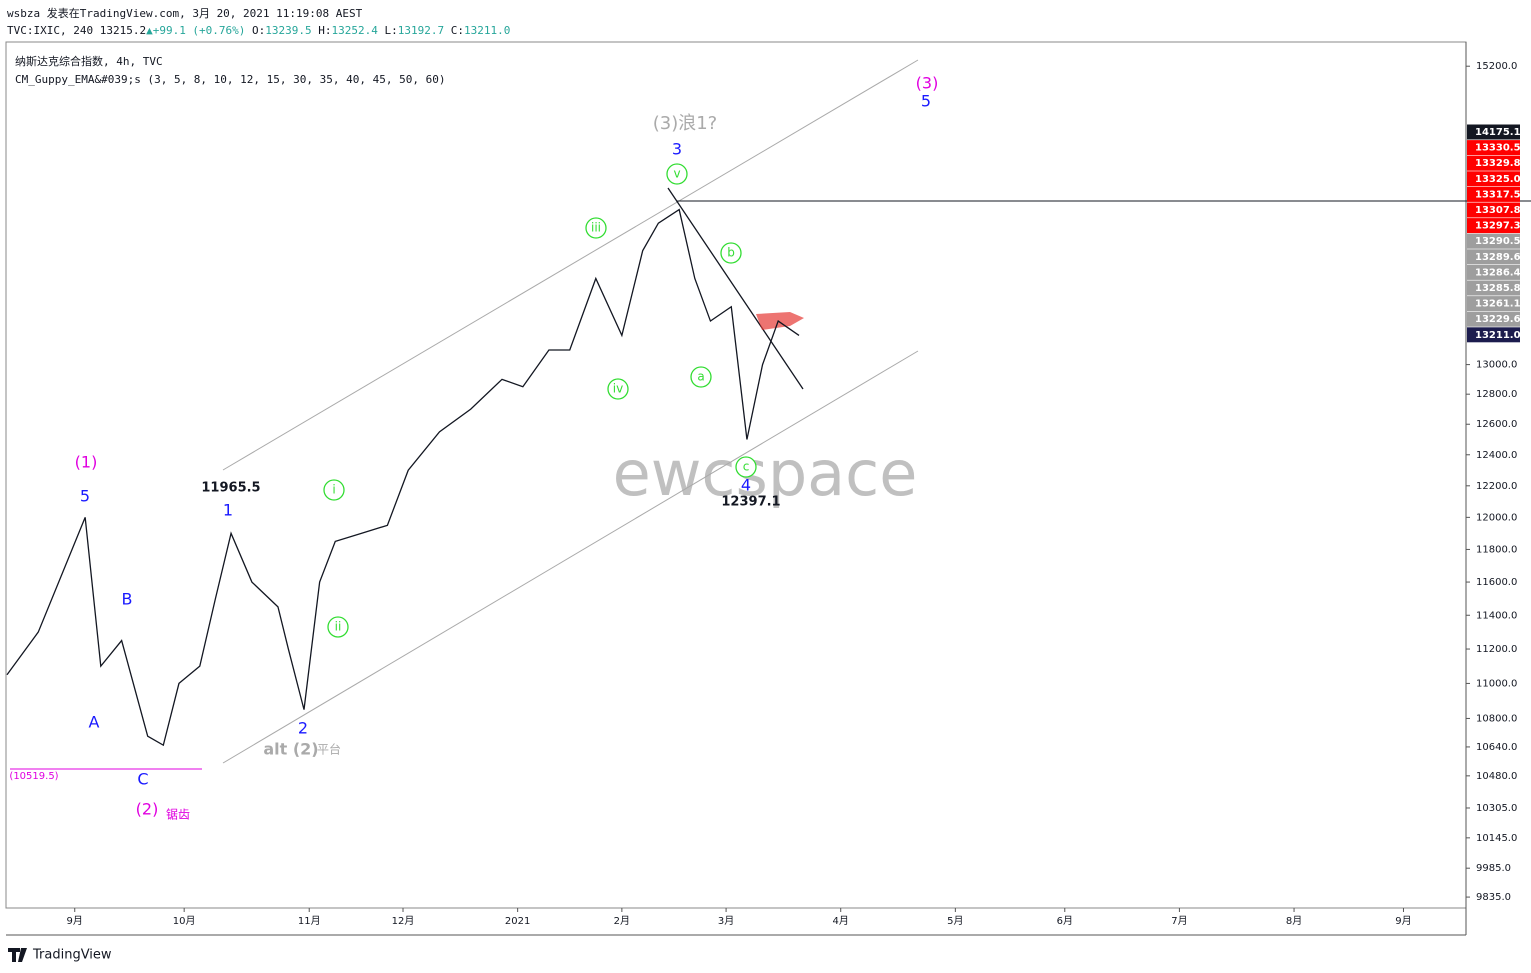 Image resolution: width=1531 pixels, height=973 pixels. I want to click on symbol-name: TVC:IXIC, 240, so click(50, 30).